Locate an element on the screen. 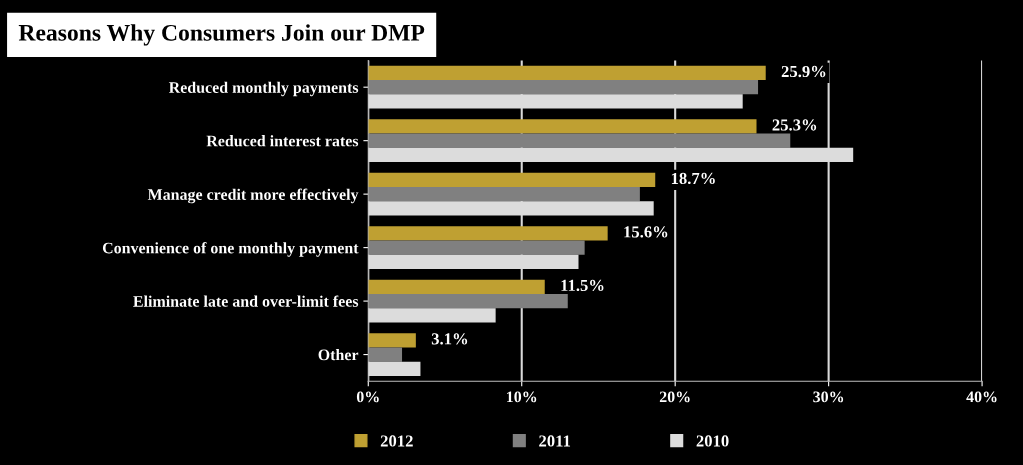  chart-title: Reasons Why Consumers Join our DMP is located at coordinates (221, 35).